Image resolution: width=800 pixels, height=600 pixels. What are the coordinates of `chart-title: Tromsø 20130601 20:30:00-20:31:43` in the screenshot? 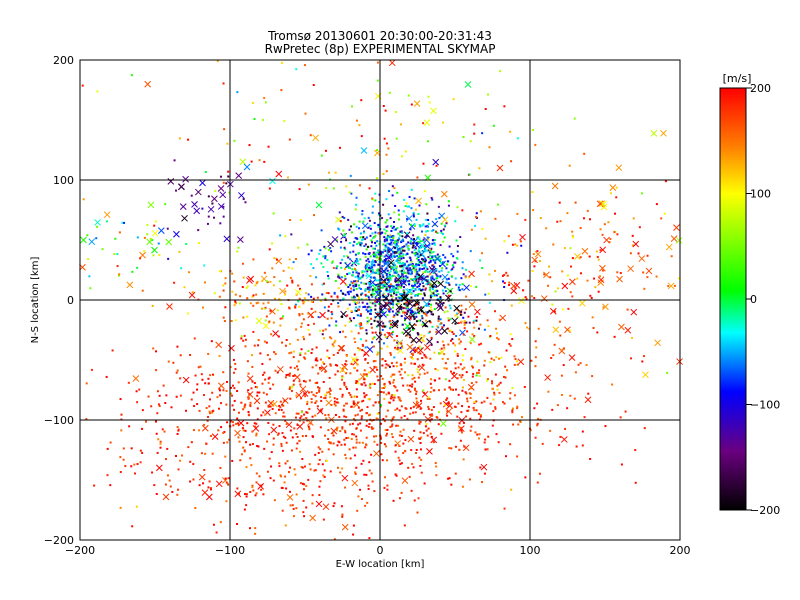 It's located at (379, 36).